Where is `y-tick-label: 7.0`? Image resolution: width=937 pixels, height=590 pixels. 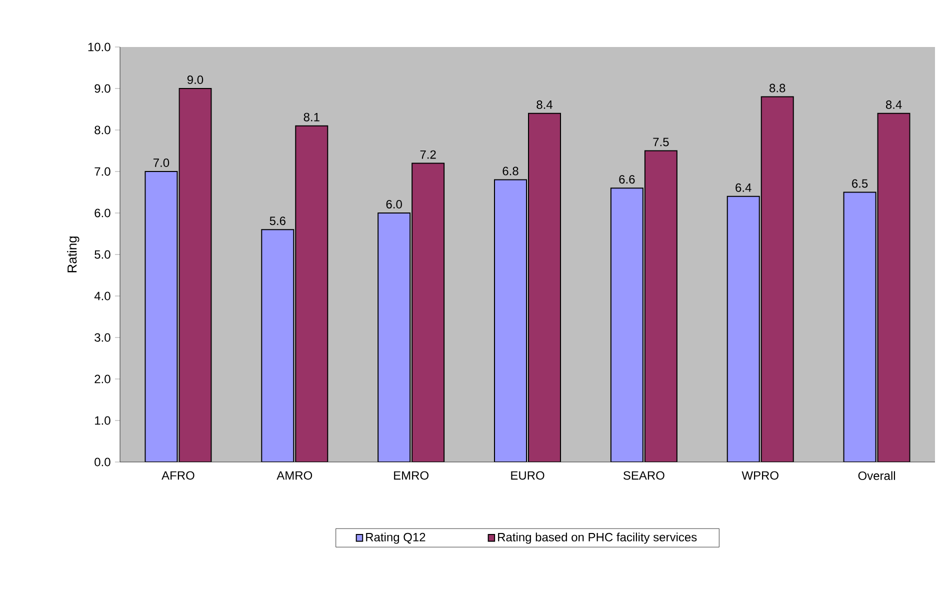
y-tick-label: 7.0 is located at coordinates (102, 171).